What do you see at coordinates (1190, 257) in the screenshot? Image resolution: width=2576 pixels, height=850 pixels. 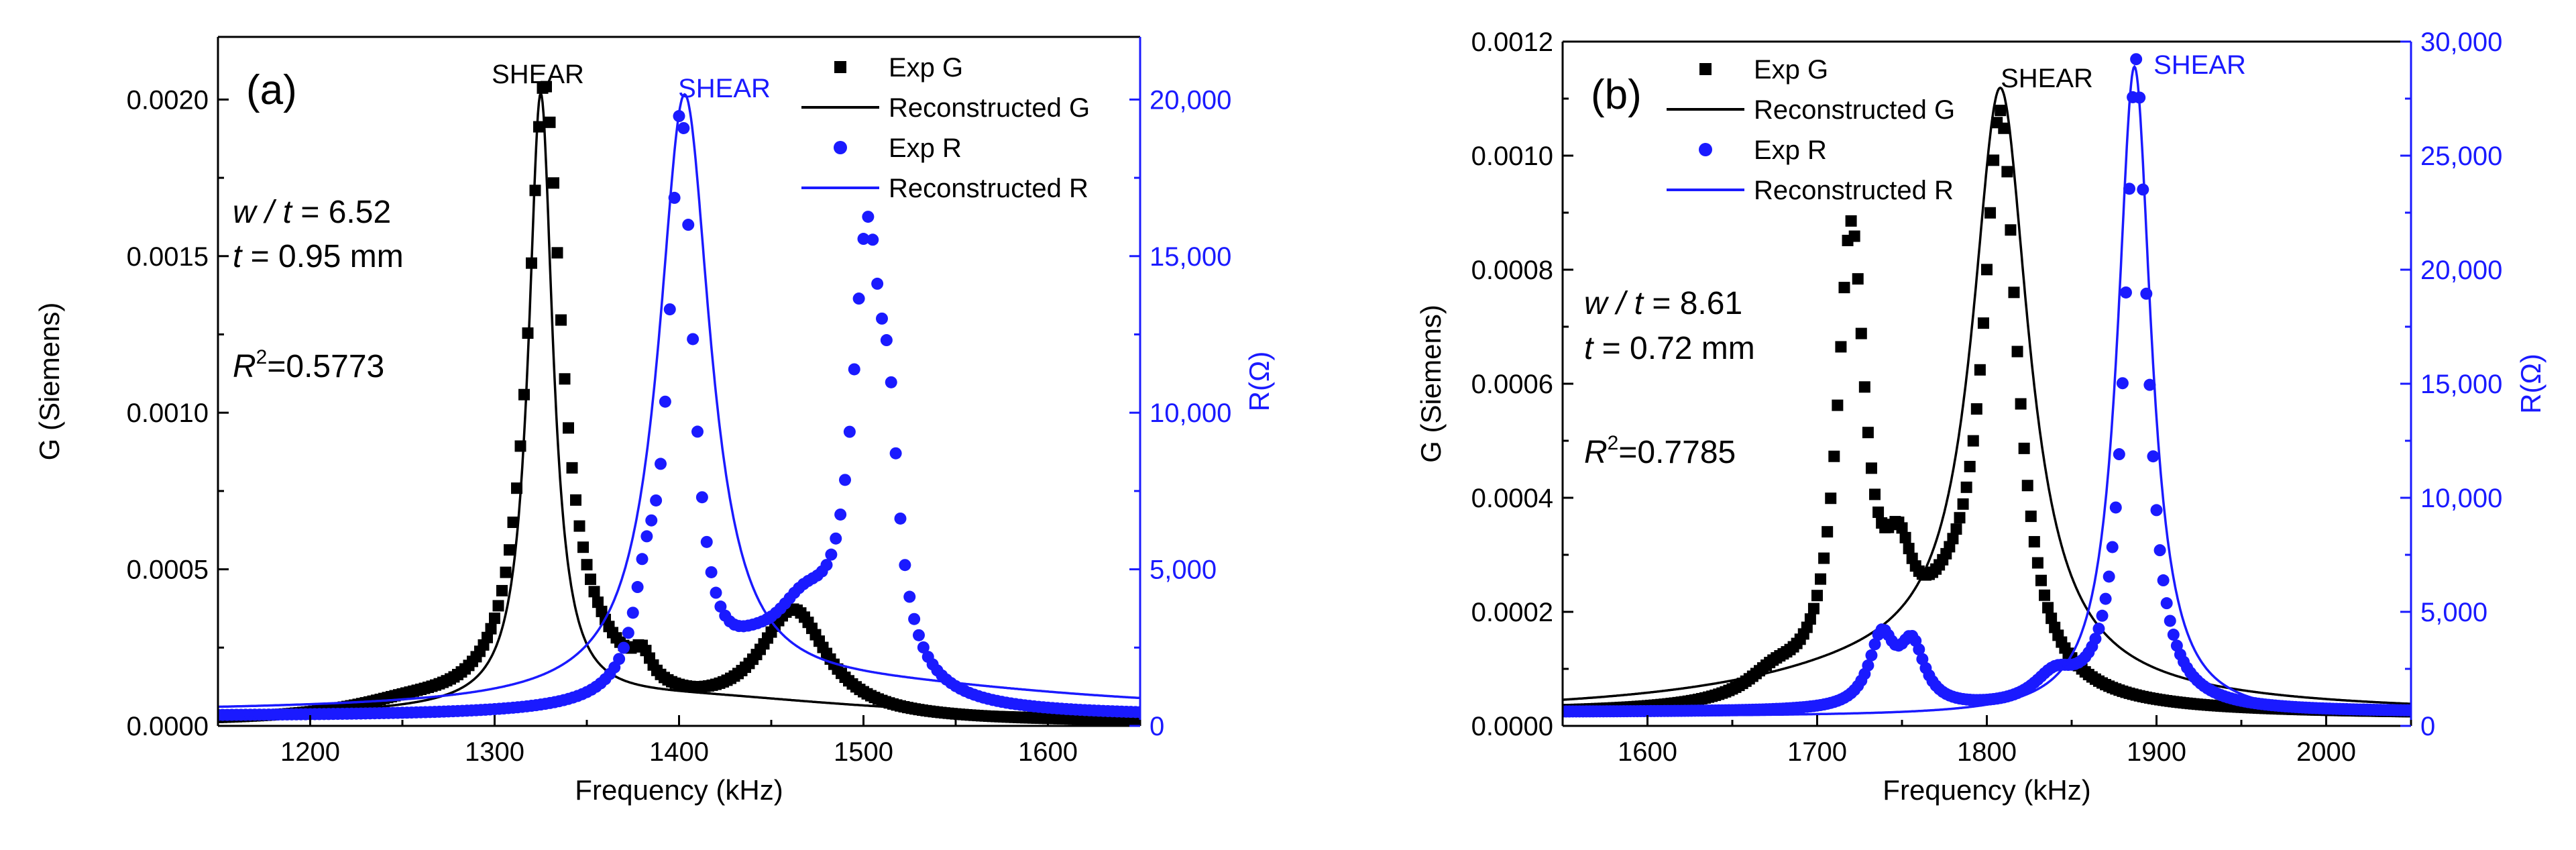 I see `y2-tick-label: 15,000` at bounding box center [1190, 257].